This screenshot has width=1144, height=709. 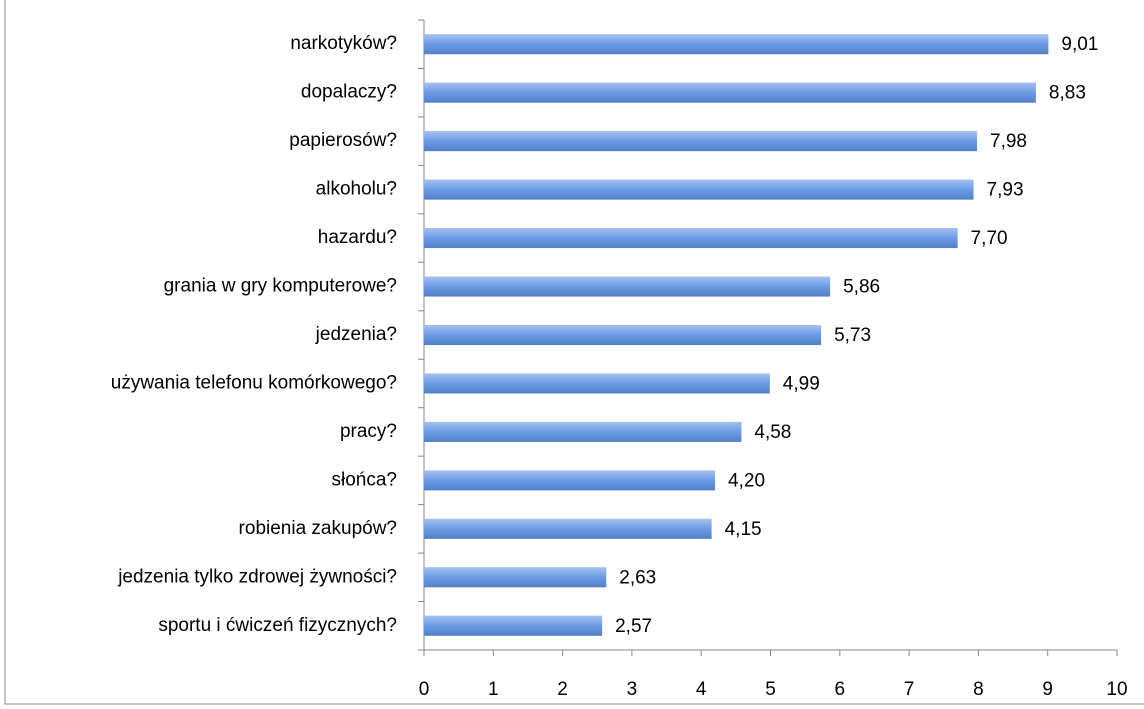 I want to click on data-label: 4,20, so click(x=746, y=480).